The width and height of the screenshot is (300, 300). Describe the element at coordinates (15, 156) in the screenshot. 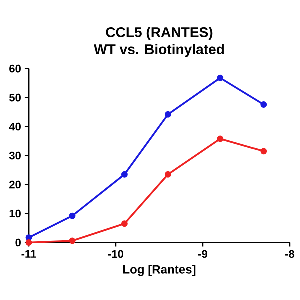

I see `y-tick-label: 30` at that location.